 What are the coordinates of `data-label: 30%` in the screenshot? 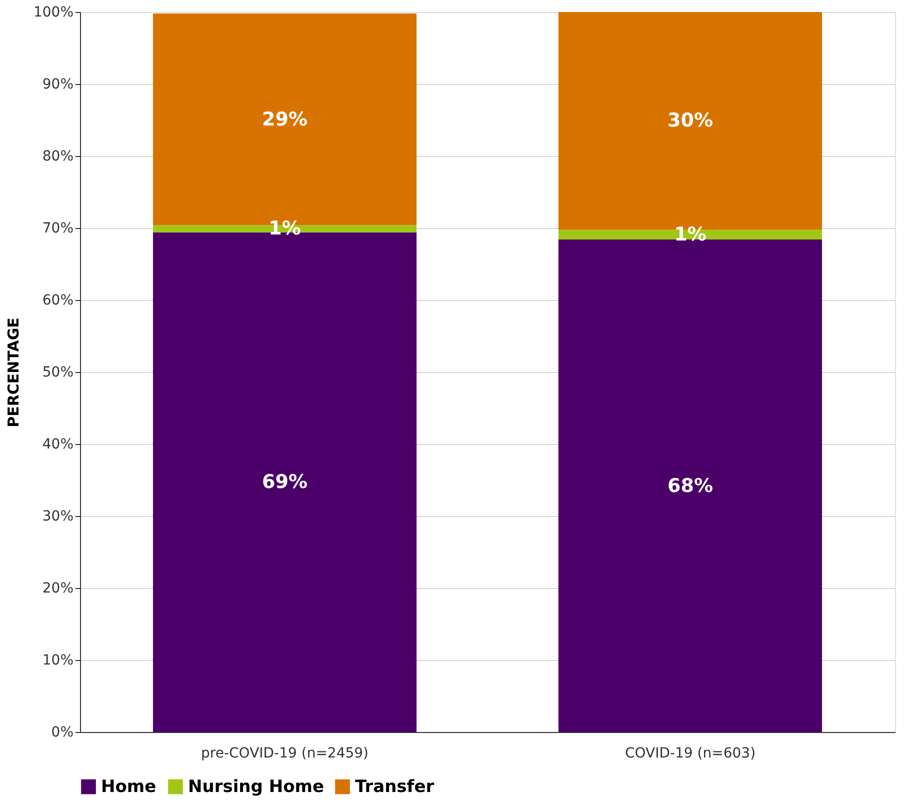 It's located at (690, 121).